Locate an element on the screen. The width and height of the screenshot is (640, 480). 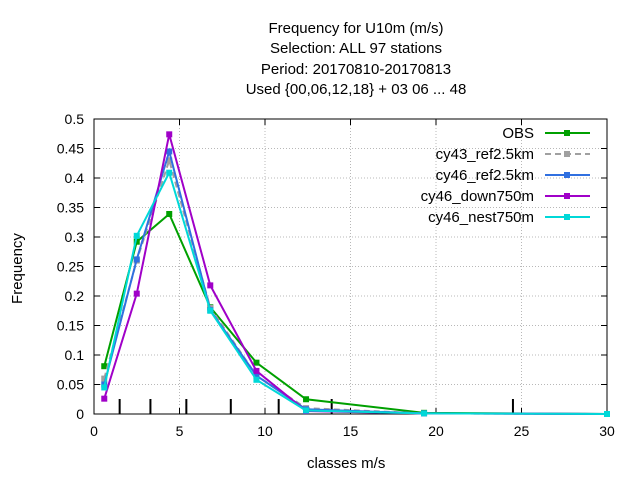
data-point-cy46_ref2.5km-1 is located at coordinates (136, 259).